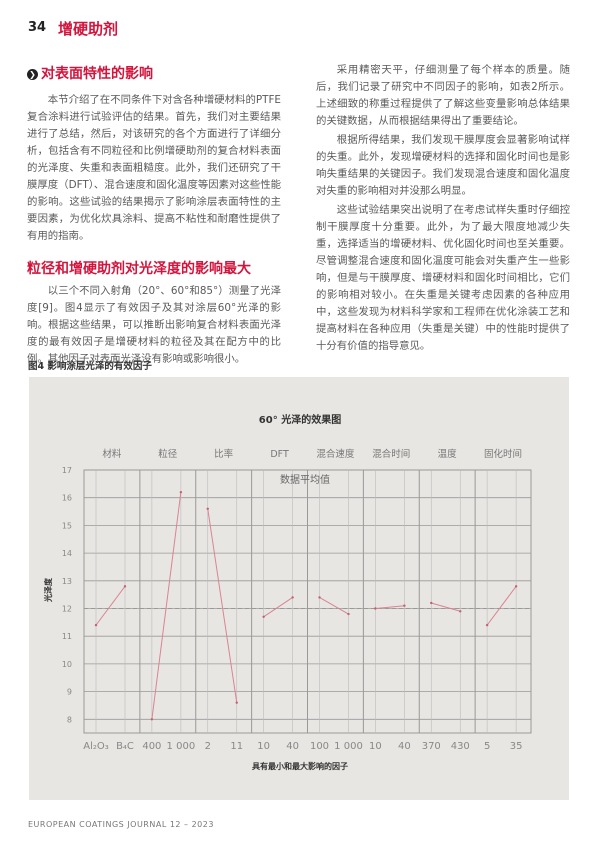 This screenshot has width=600, height=849. I want to click on x-tick-label: 370, so click(431, 746).